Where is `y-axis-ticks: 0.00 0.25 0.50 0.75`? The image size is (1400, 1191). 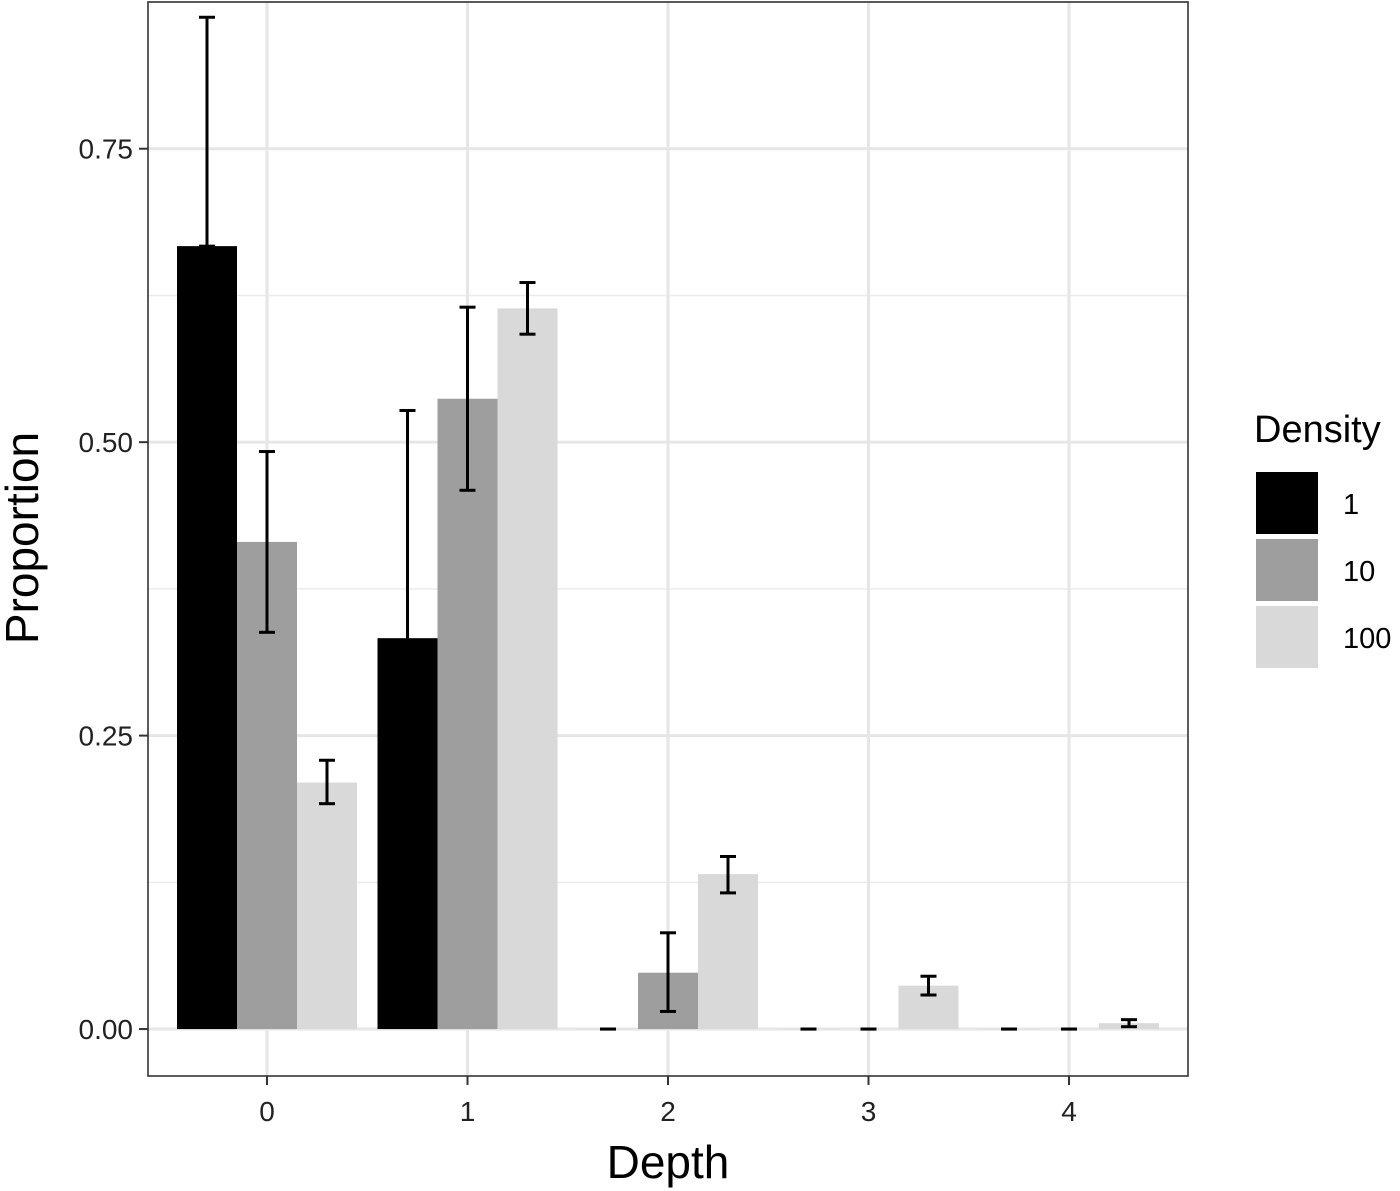
y-axis-ticks: 0.00 0.25 0.50 0.75 is located at coordinates (113, 589).